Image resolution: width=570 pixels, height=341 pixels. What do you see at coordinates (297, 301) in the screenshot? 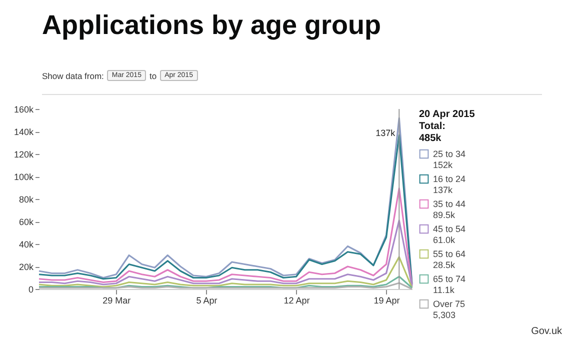
I see `x-tick-label: 12 Apr` at bounding box center [297, 301].